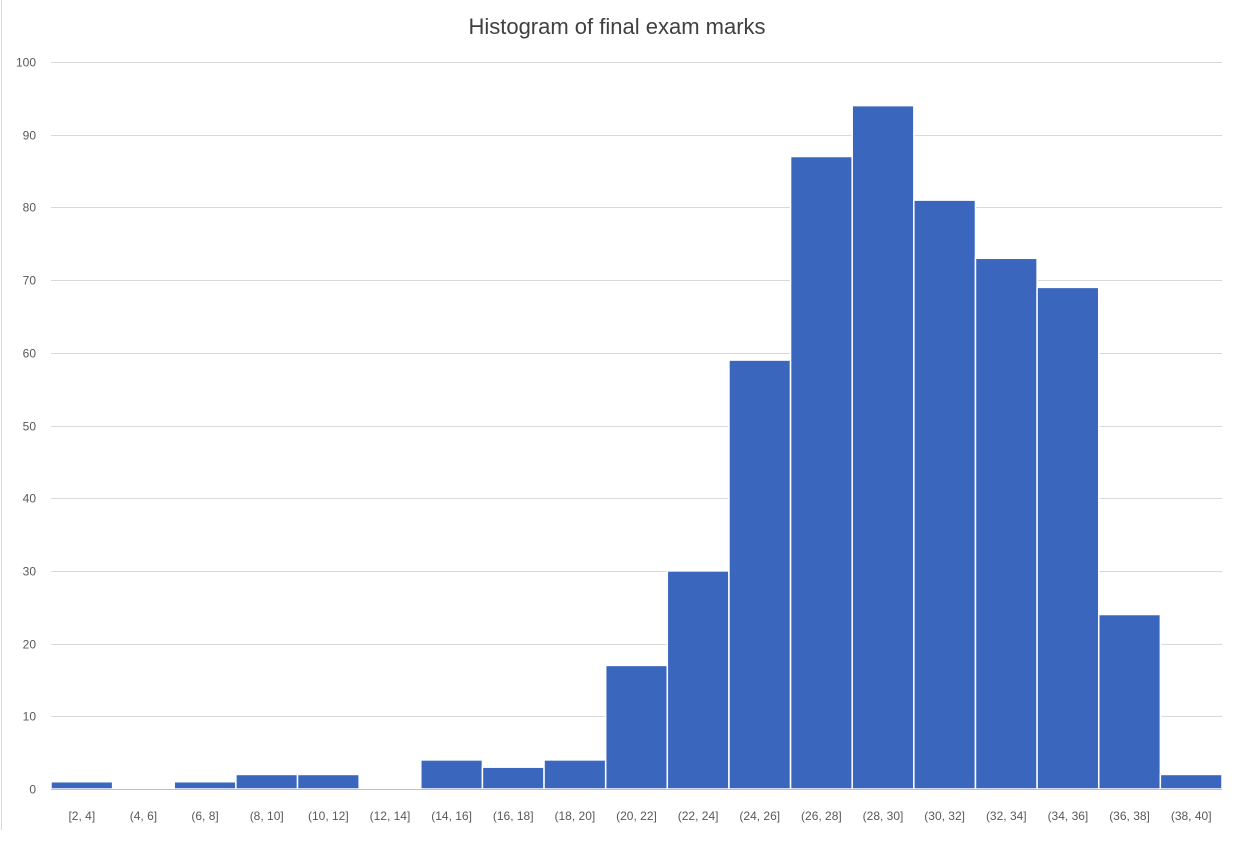  Describe the element at coordinates (759, 816) in the screenshot. I see `x-category-label: (24, 26]` at that location.